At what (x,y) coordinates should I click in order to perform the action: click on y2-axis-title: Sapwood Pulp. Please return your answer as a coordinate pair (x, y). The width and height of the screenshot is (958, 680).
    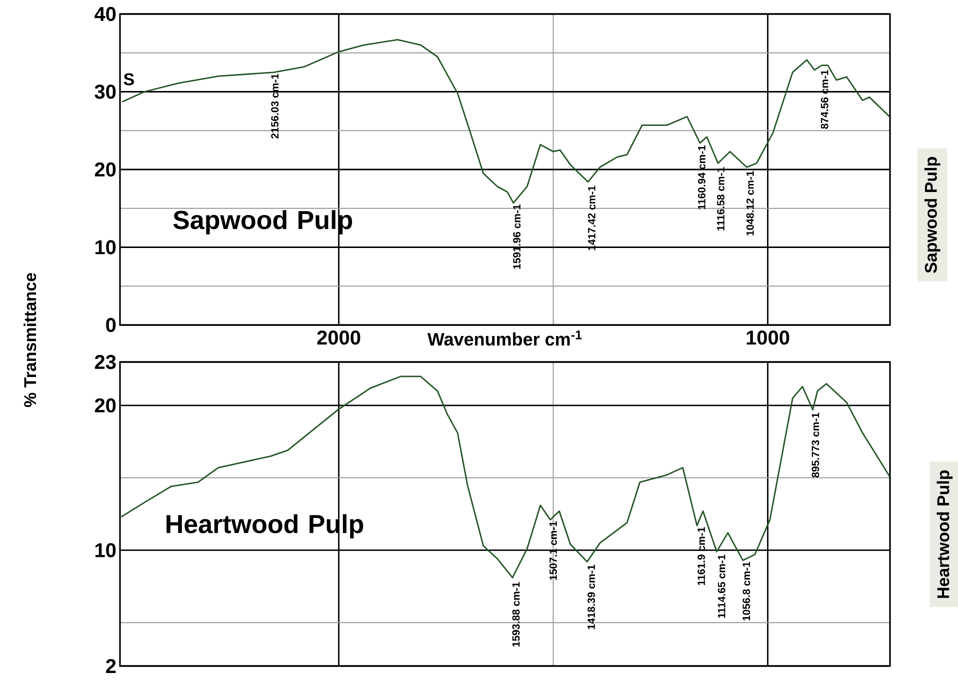
    Looking at the image, I should click on (932, 215).